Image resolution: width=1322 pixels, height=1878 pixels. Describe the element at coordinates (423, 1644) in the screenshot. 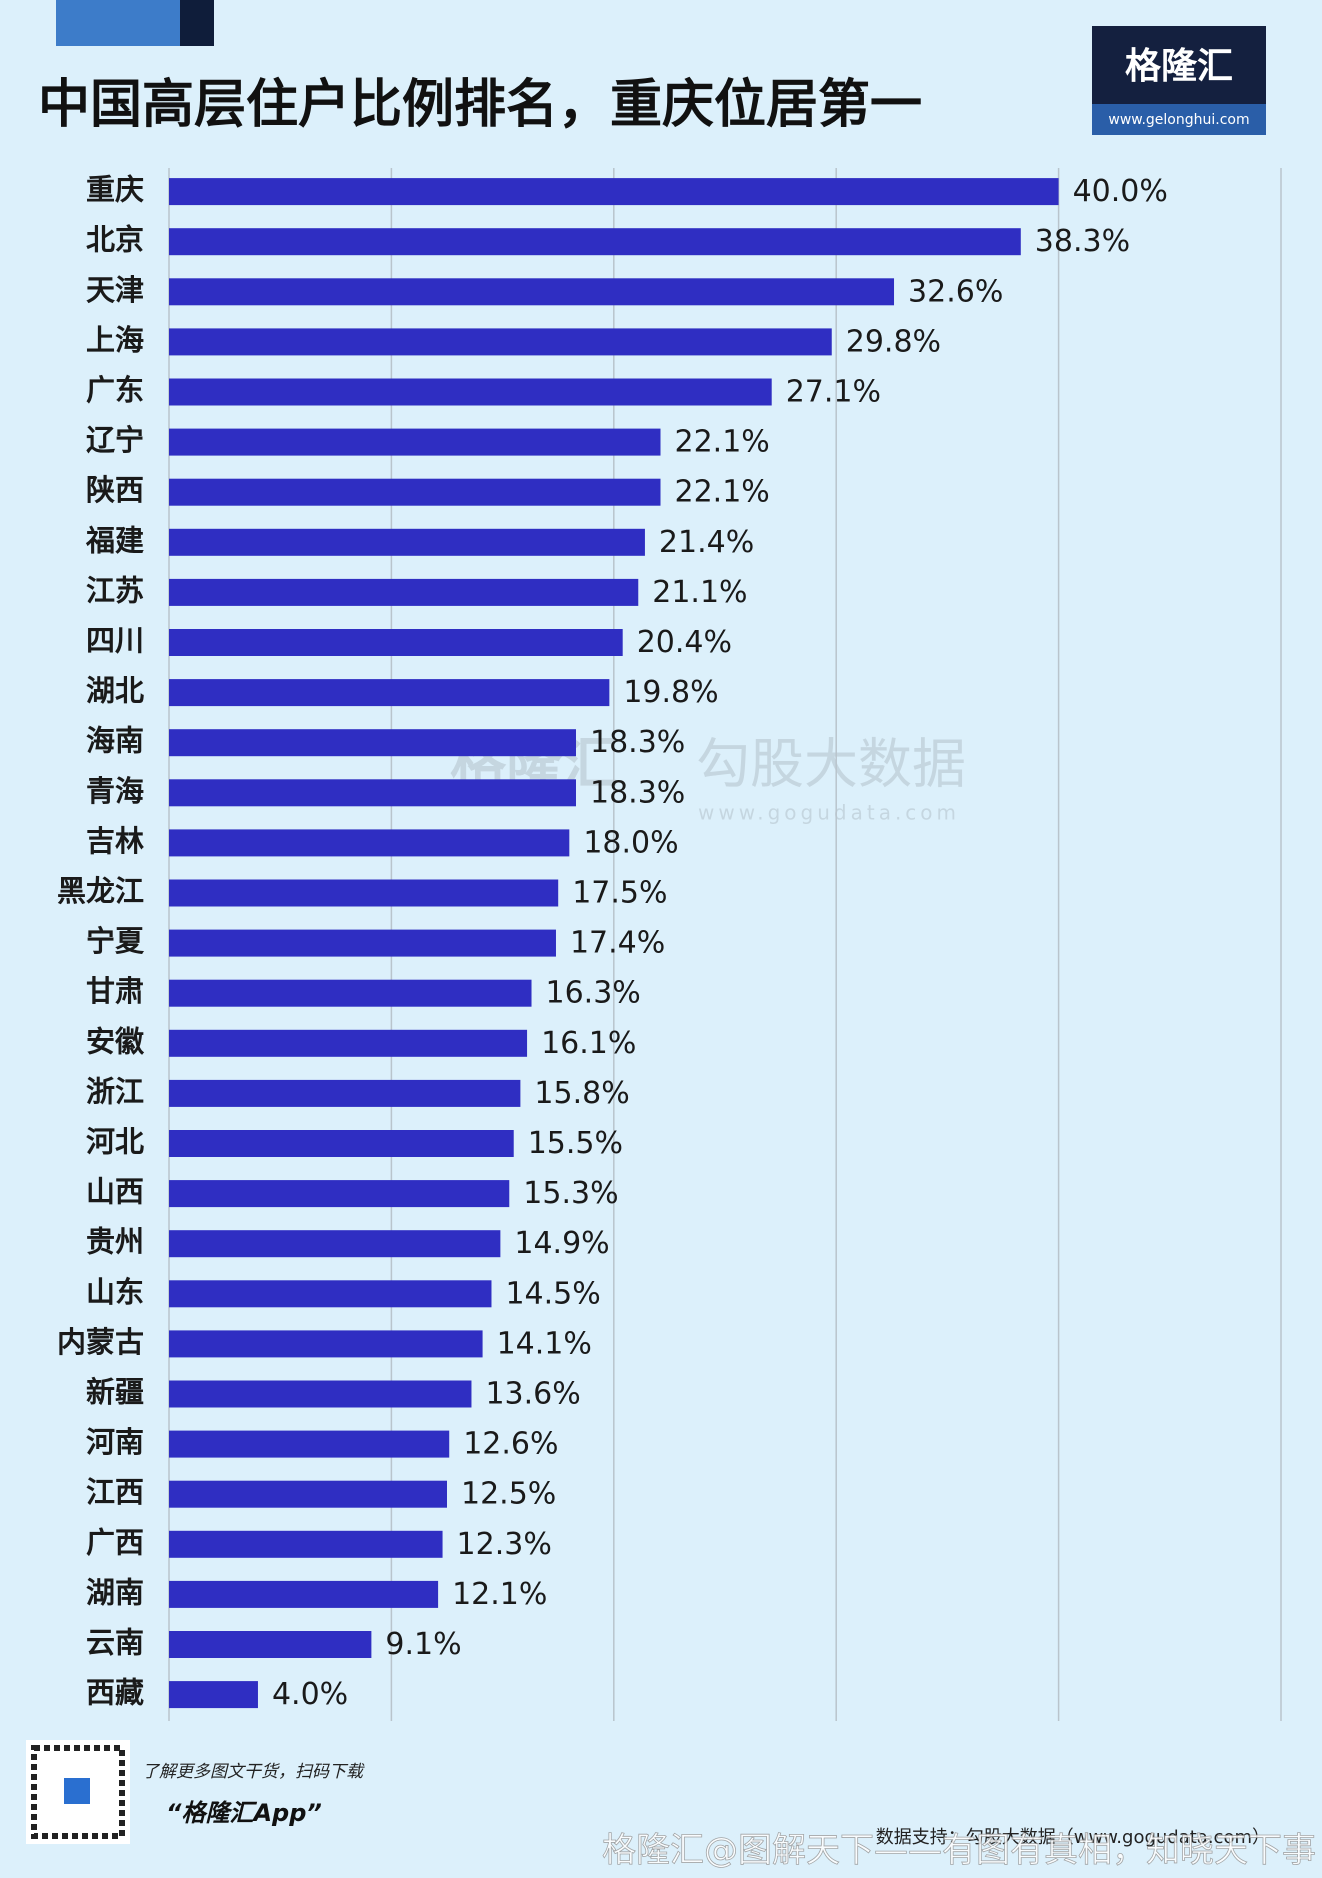

I see `value-label: 9.1%` at that location.